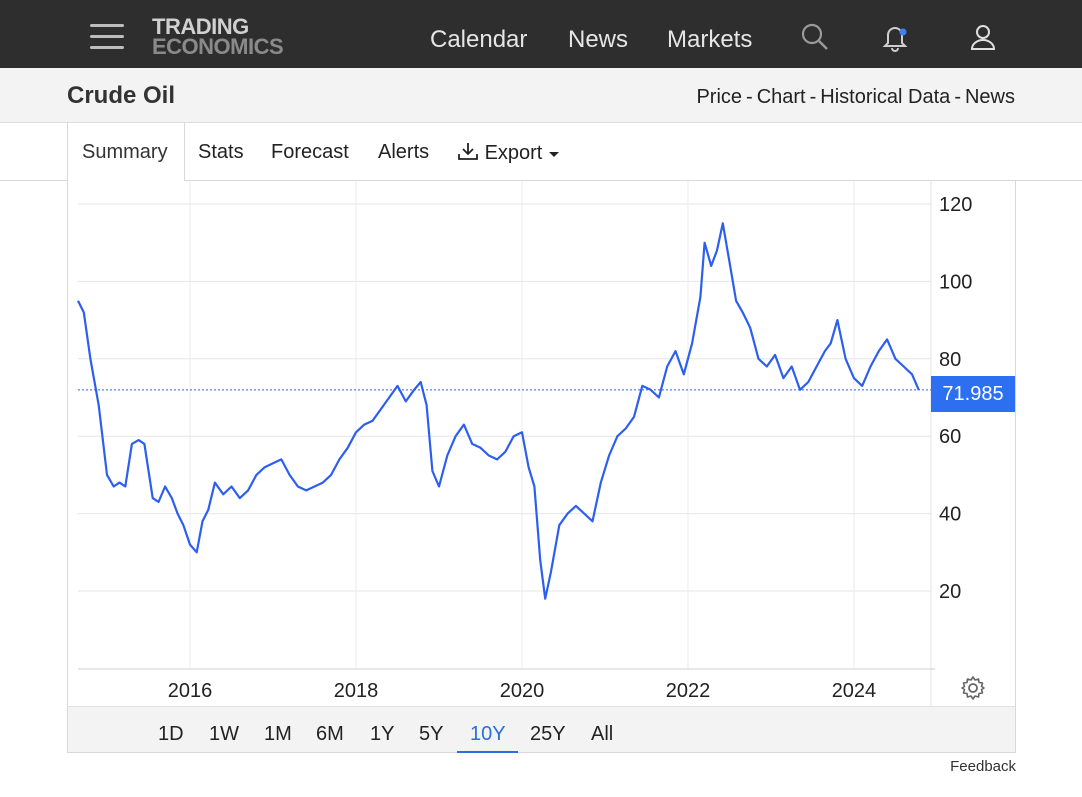  Describe the element at coordinates (310, 152) in the screenshot. I see `tab-forecast: Forecast` at that location.